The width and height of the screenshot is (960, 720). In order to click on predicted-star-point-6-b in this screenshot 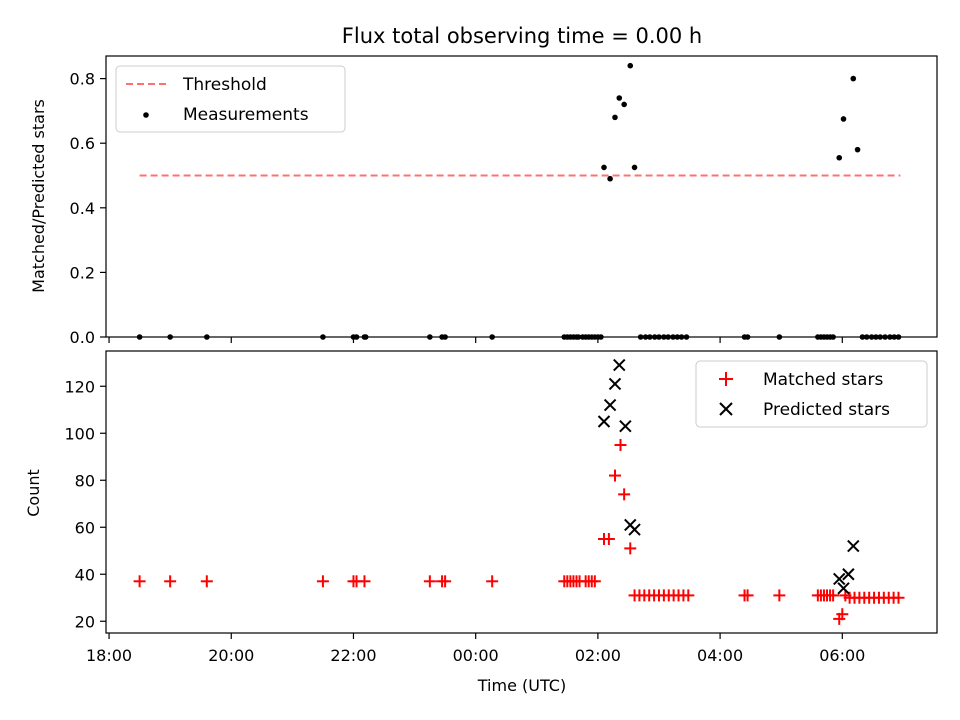, I will do `click(634, 529)`.